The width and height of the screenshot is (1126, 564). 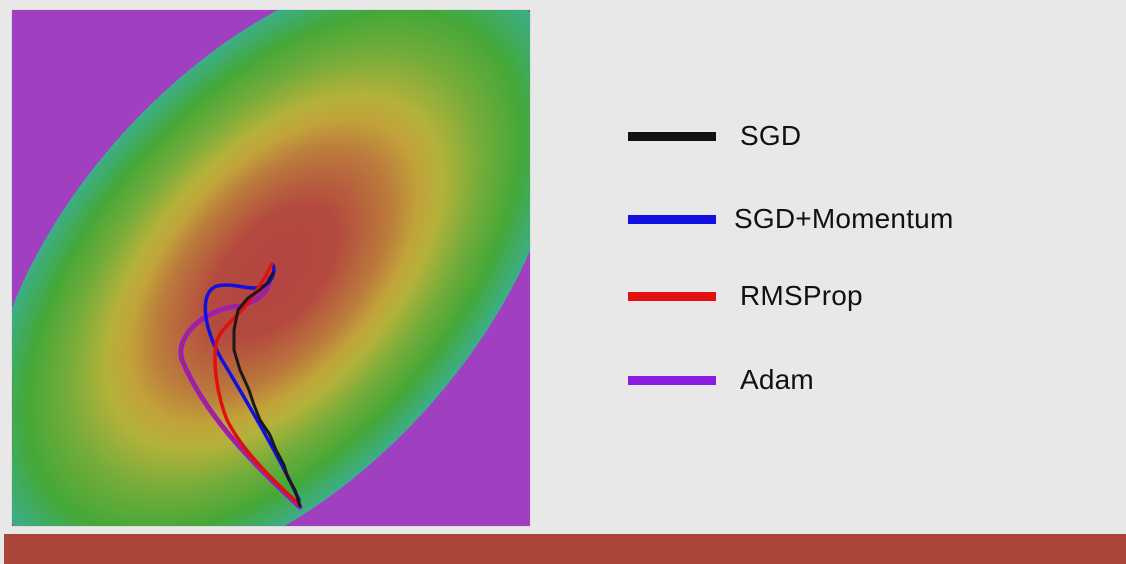 What do you see at coordinates (672, 380) in the screenshot?
I see `legend-swatch-adam` at bounding box center [672, 380].